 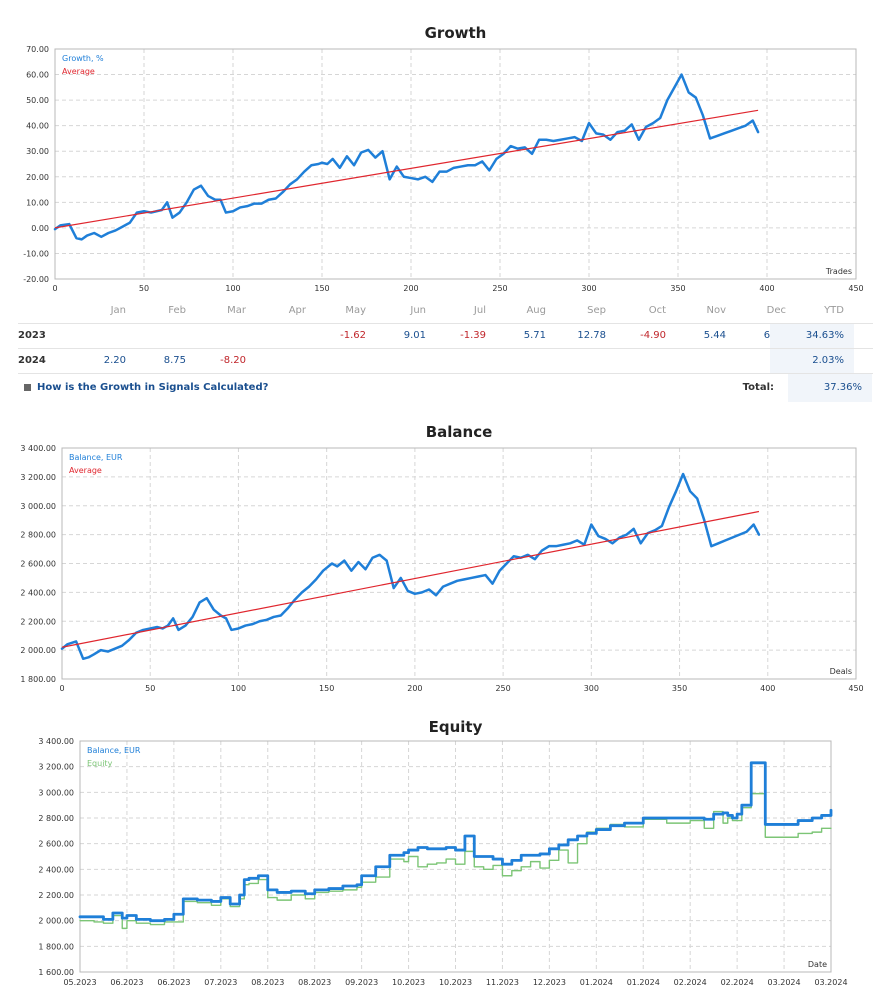 I want to click on growth-y-tick-label: 10.00, so click(x=37, y=202).